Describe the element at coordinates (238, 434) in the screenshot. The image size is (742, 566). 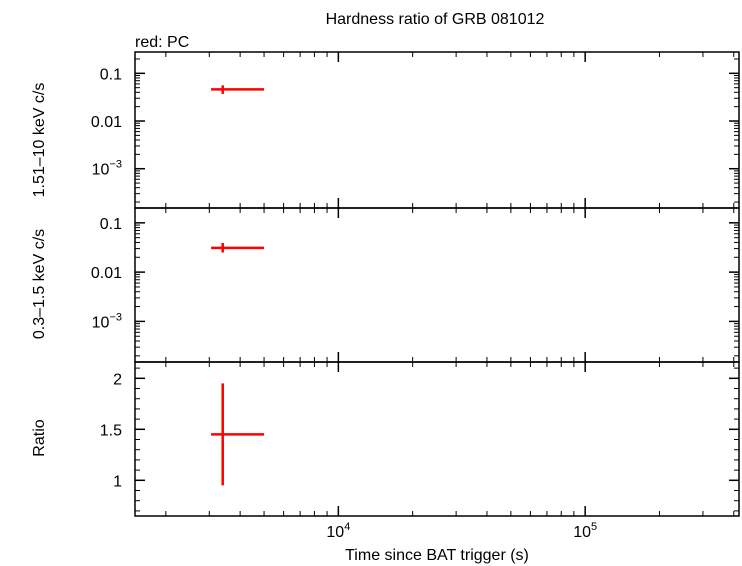
I see `data-point-ratio` at that location.